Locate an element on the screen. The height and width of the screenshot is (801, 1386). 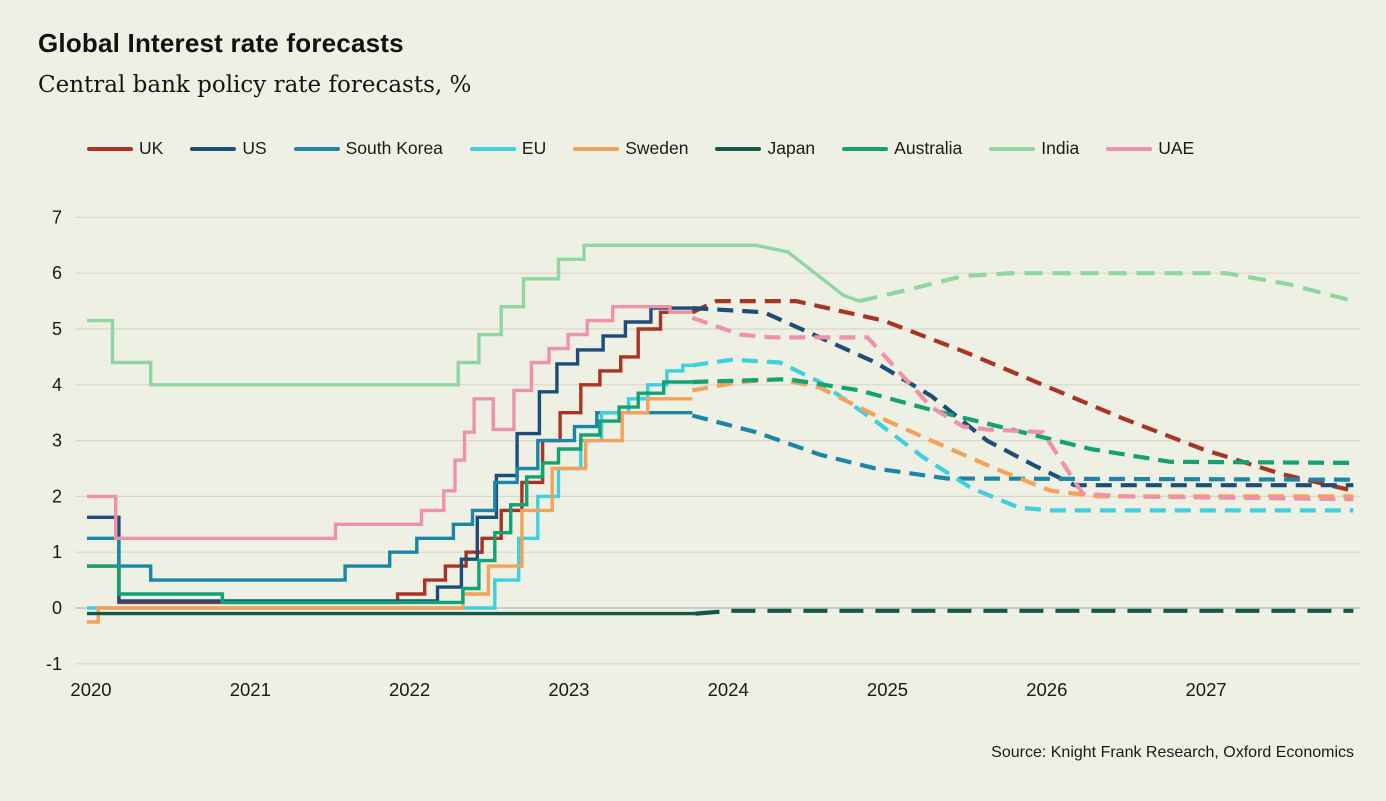
legend-item-australia: Australia is located at coordinates (902, 148).